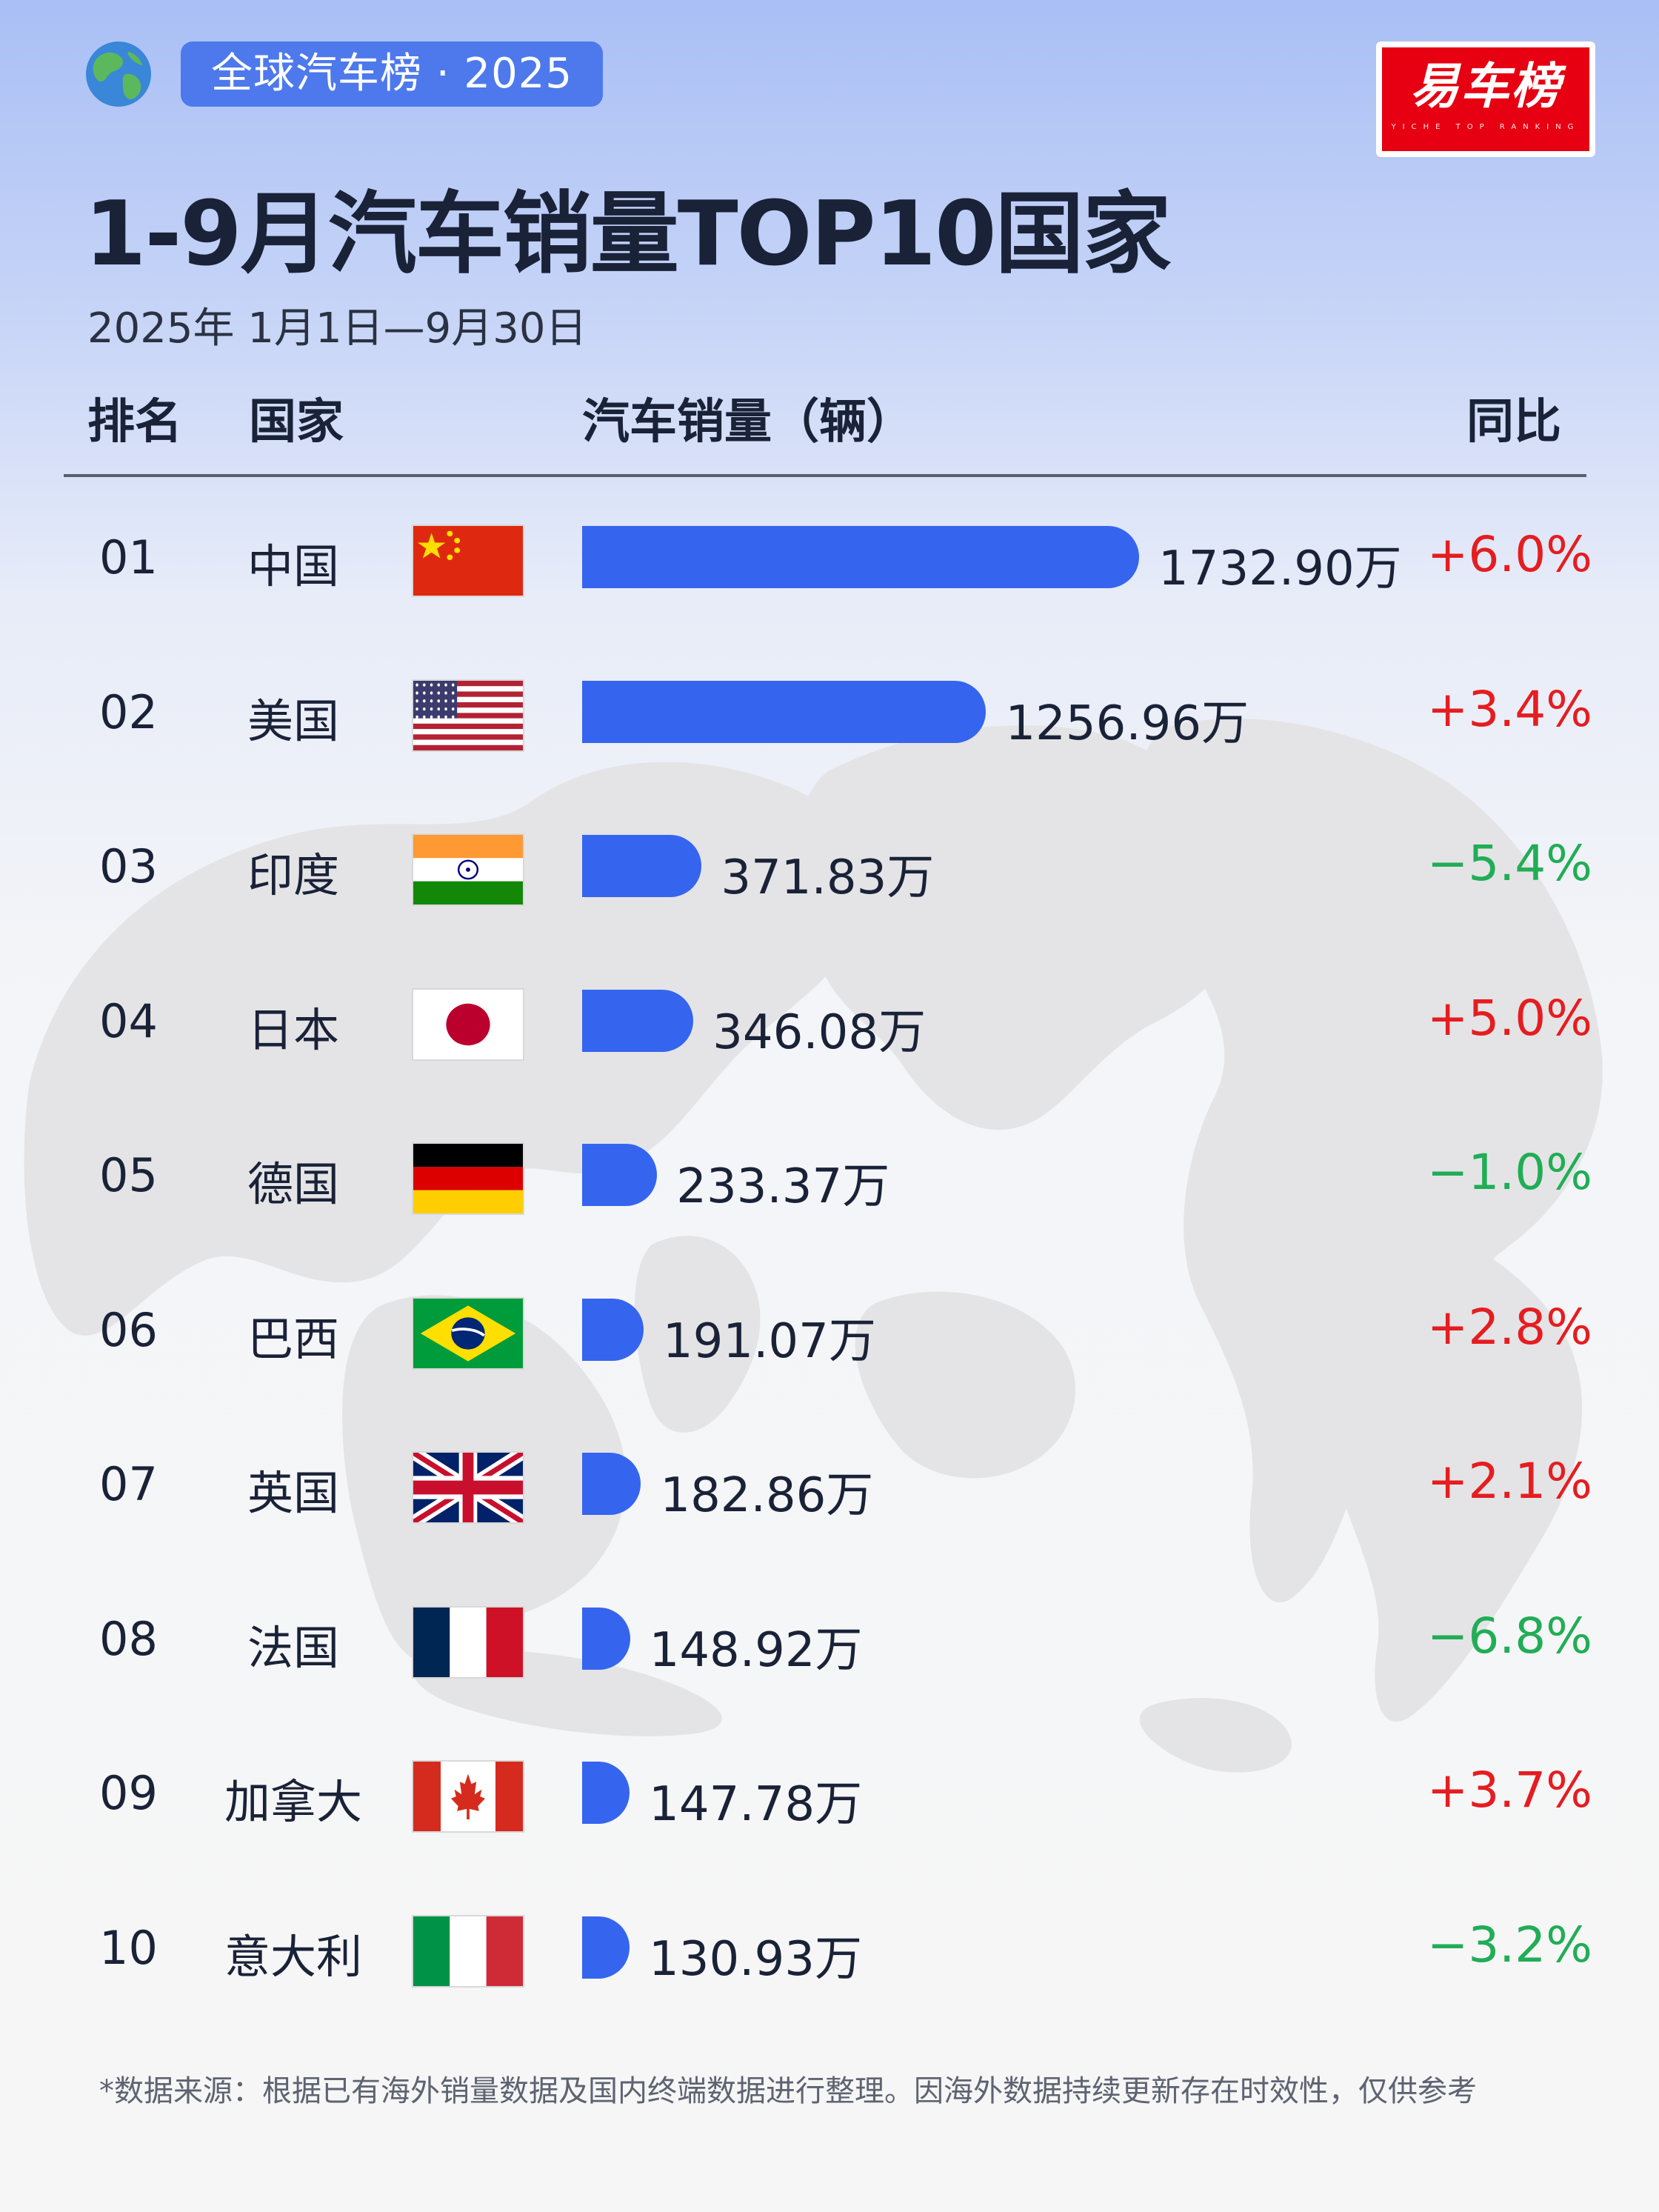 The width and height of the screenshot is (1659, 2212). What do you see at coordinates (1485, 127) in the screenshot?
I see `logo-subtext: YICHE TOP RANKING` at bounding box center [1485, 127].